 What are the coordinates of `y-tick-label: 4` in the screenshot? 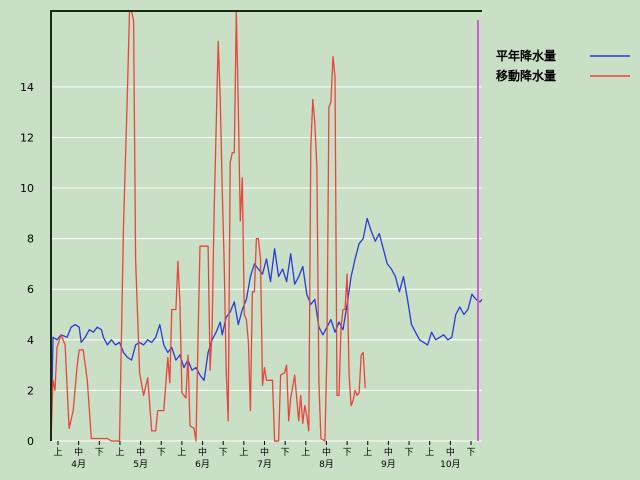 It's located at (30, 340).